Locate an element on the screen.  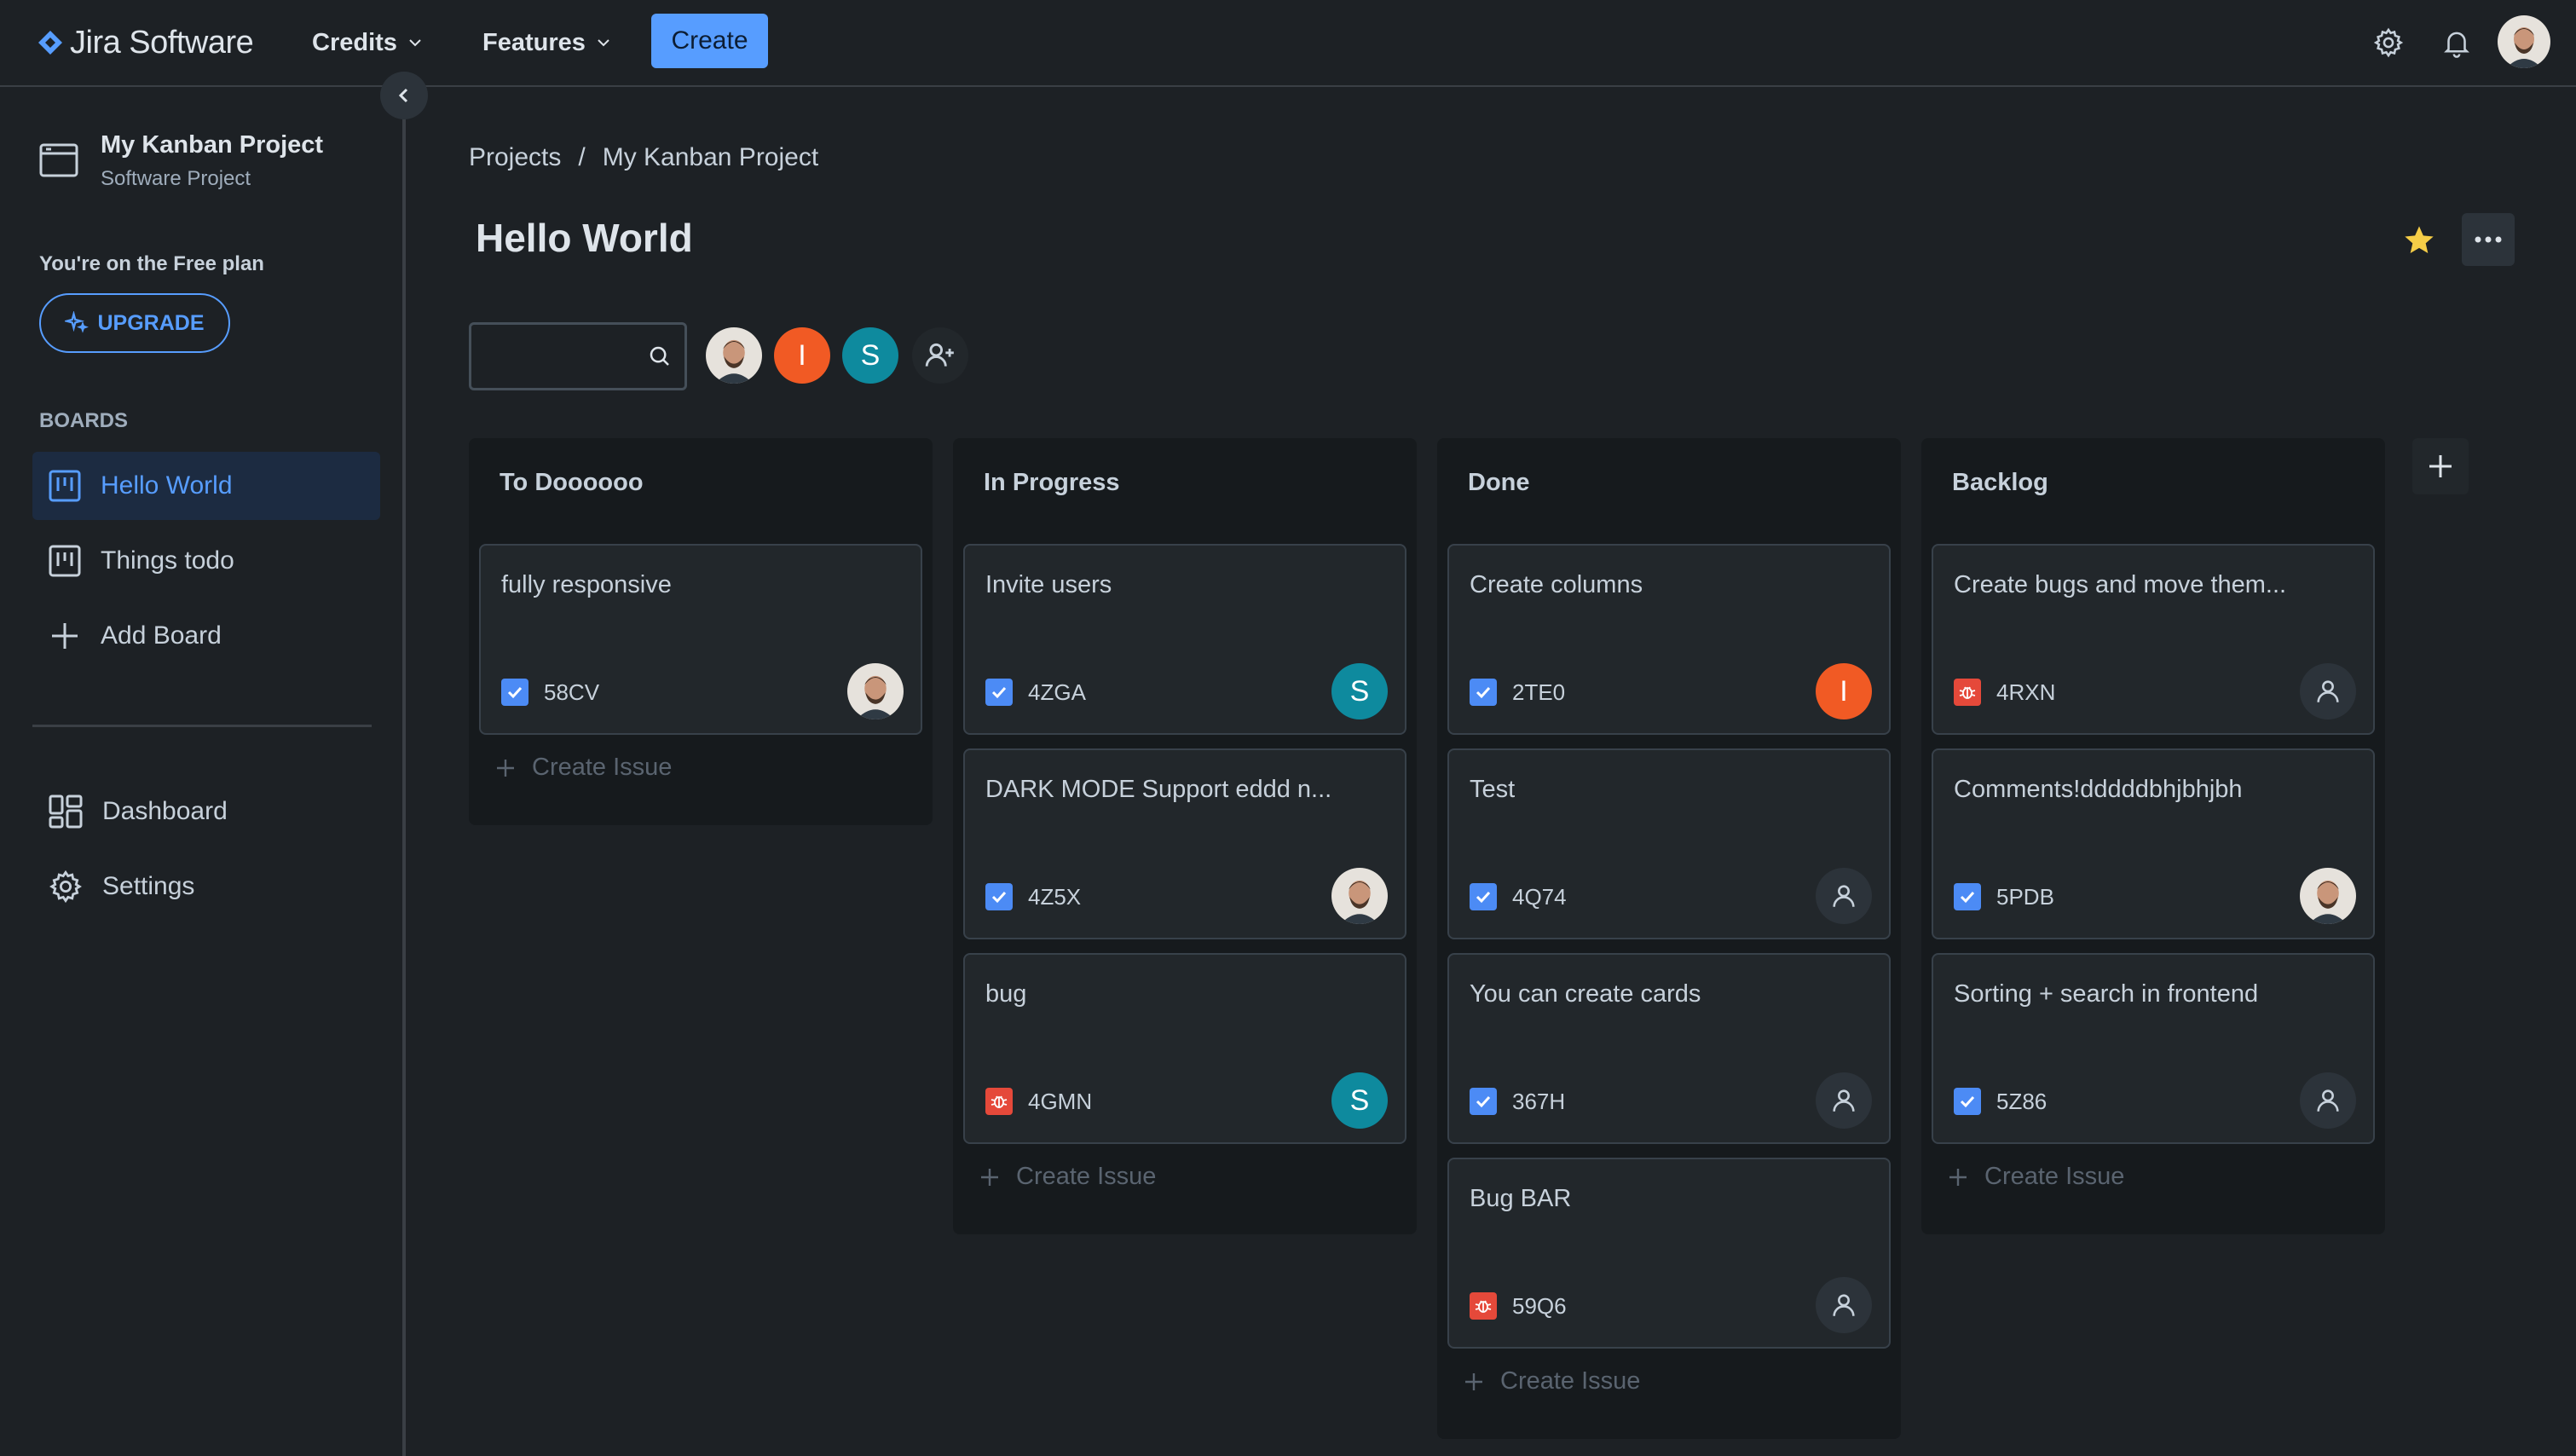
add-column-button is located at coordinates (2440, 466).